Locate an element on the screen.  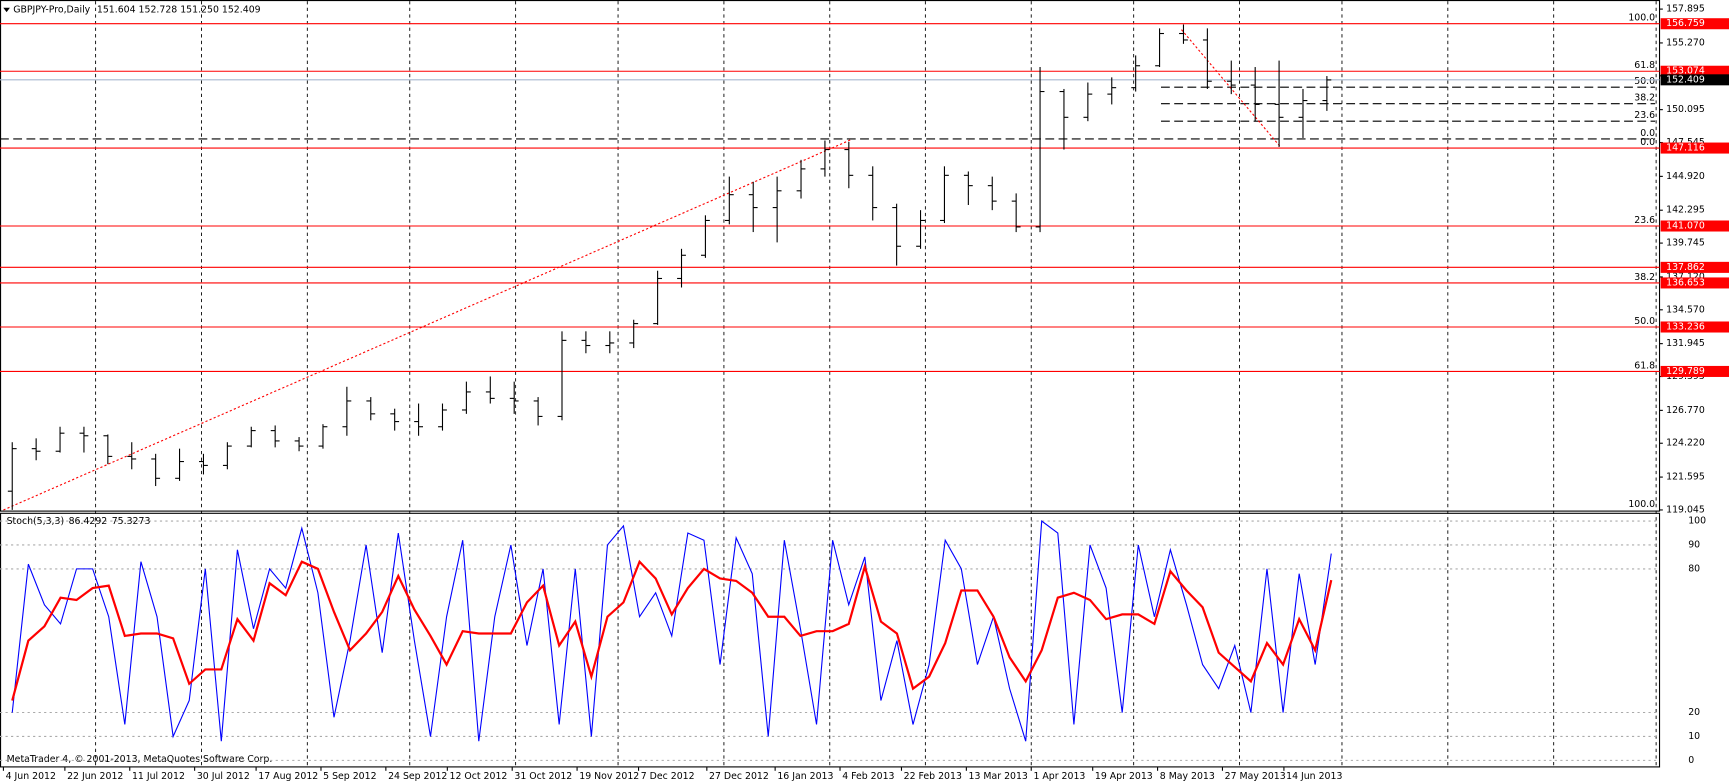
x-tick-label: 27 Dec 2012 is located at coordinates (739, 776).